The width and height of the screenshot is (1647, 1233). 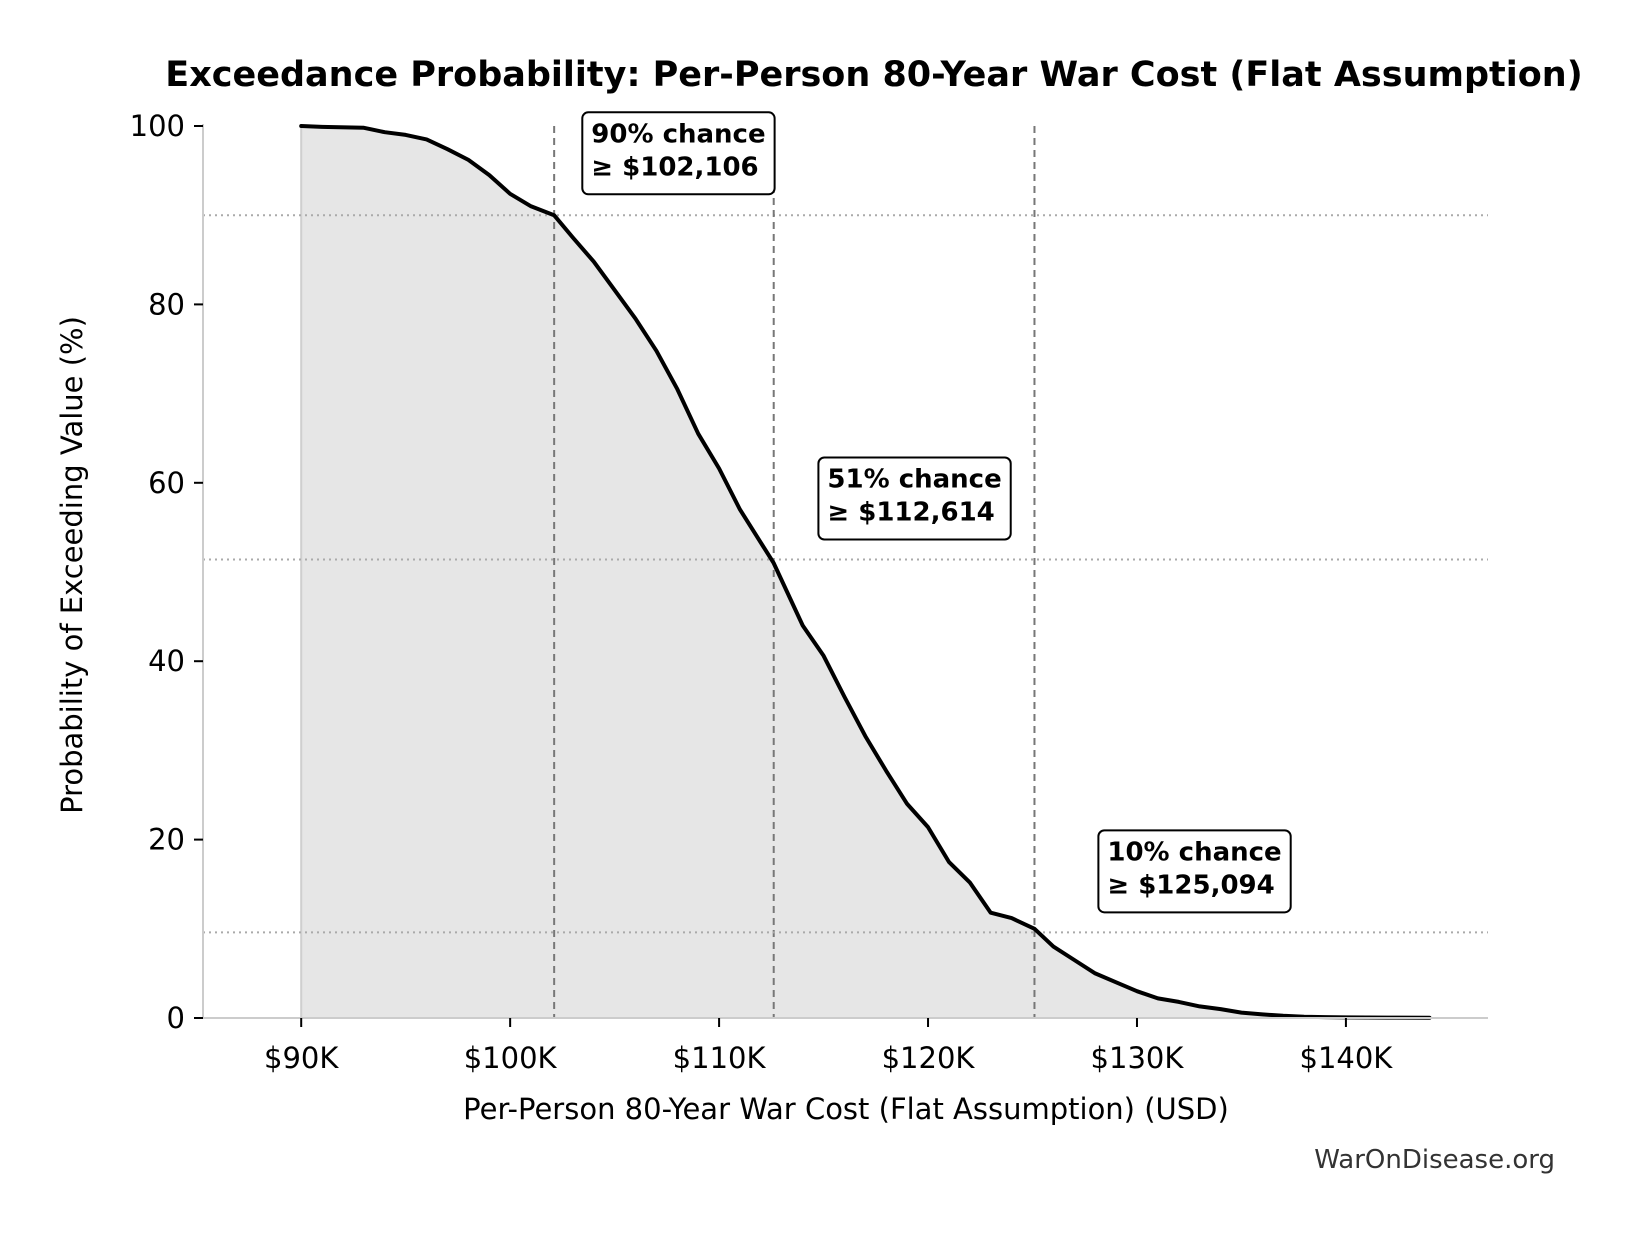 What do you see at coordinates (1434, 1160) in the screenshot?
I see `watermark: WarOnDisease.org` at bounding box center [1434, 1160].